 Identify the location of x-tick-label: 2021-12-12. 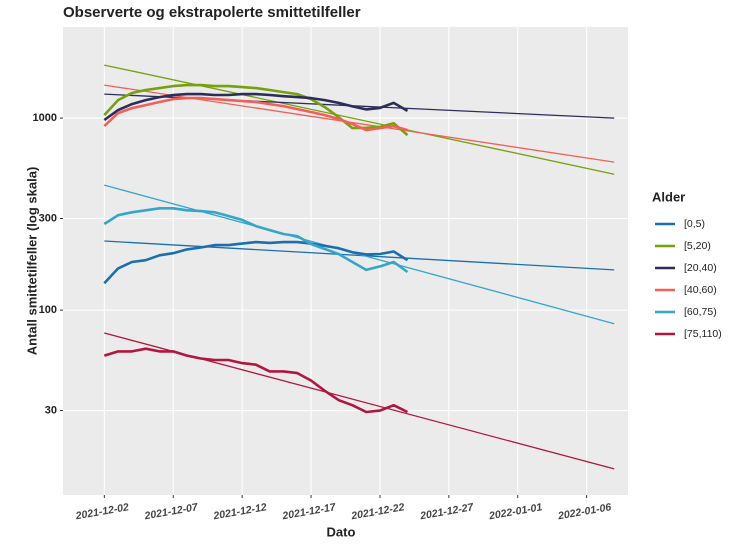
(240, 511).